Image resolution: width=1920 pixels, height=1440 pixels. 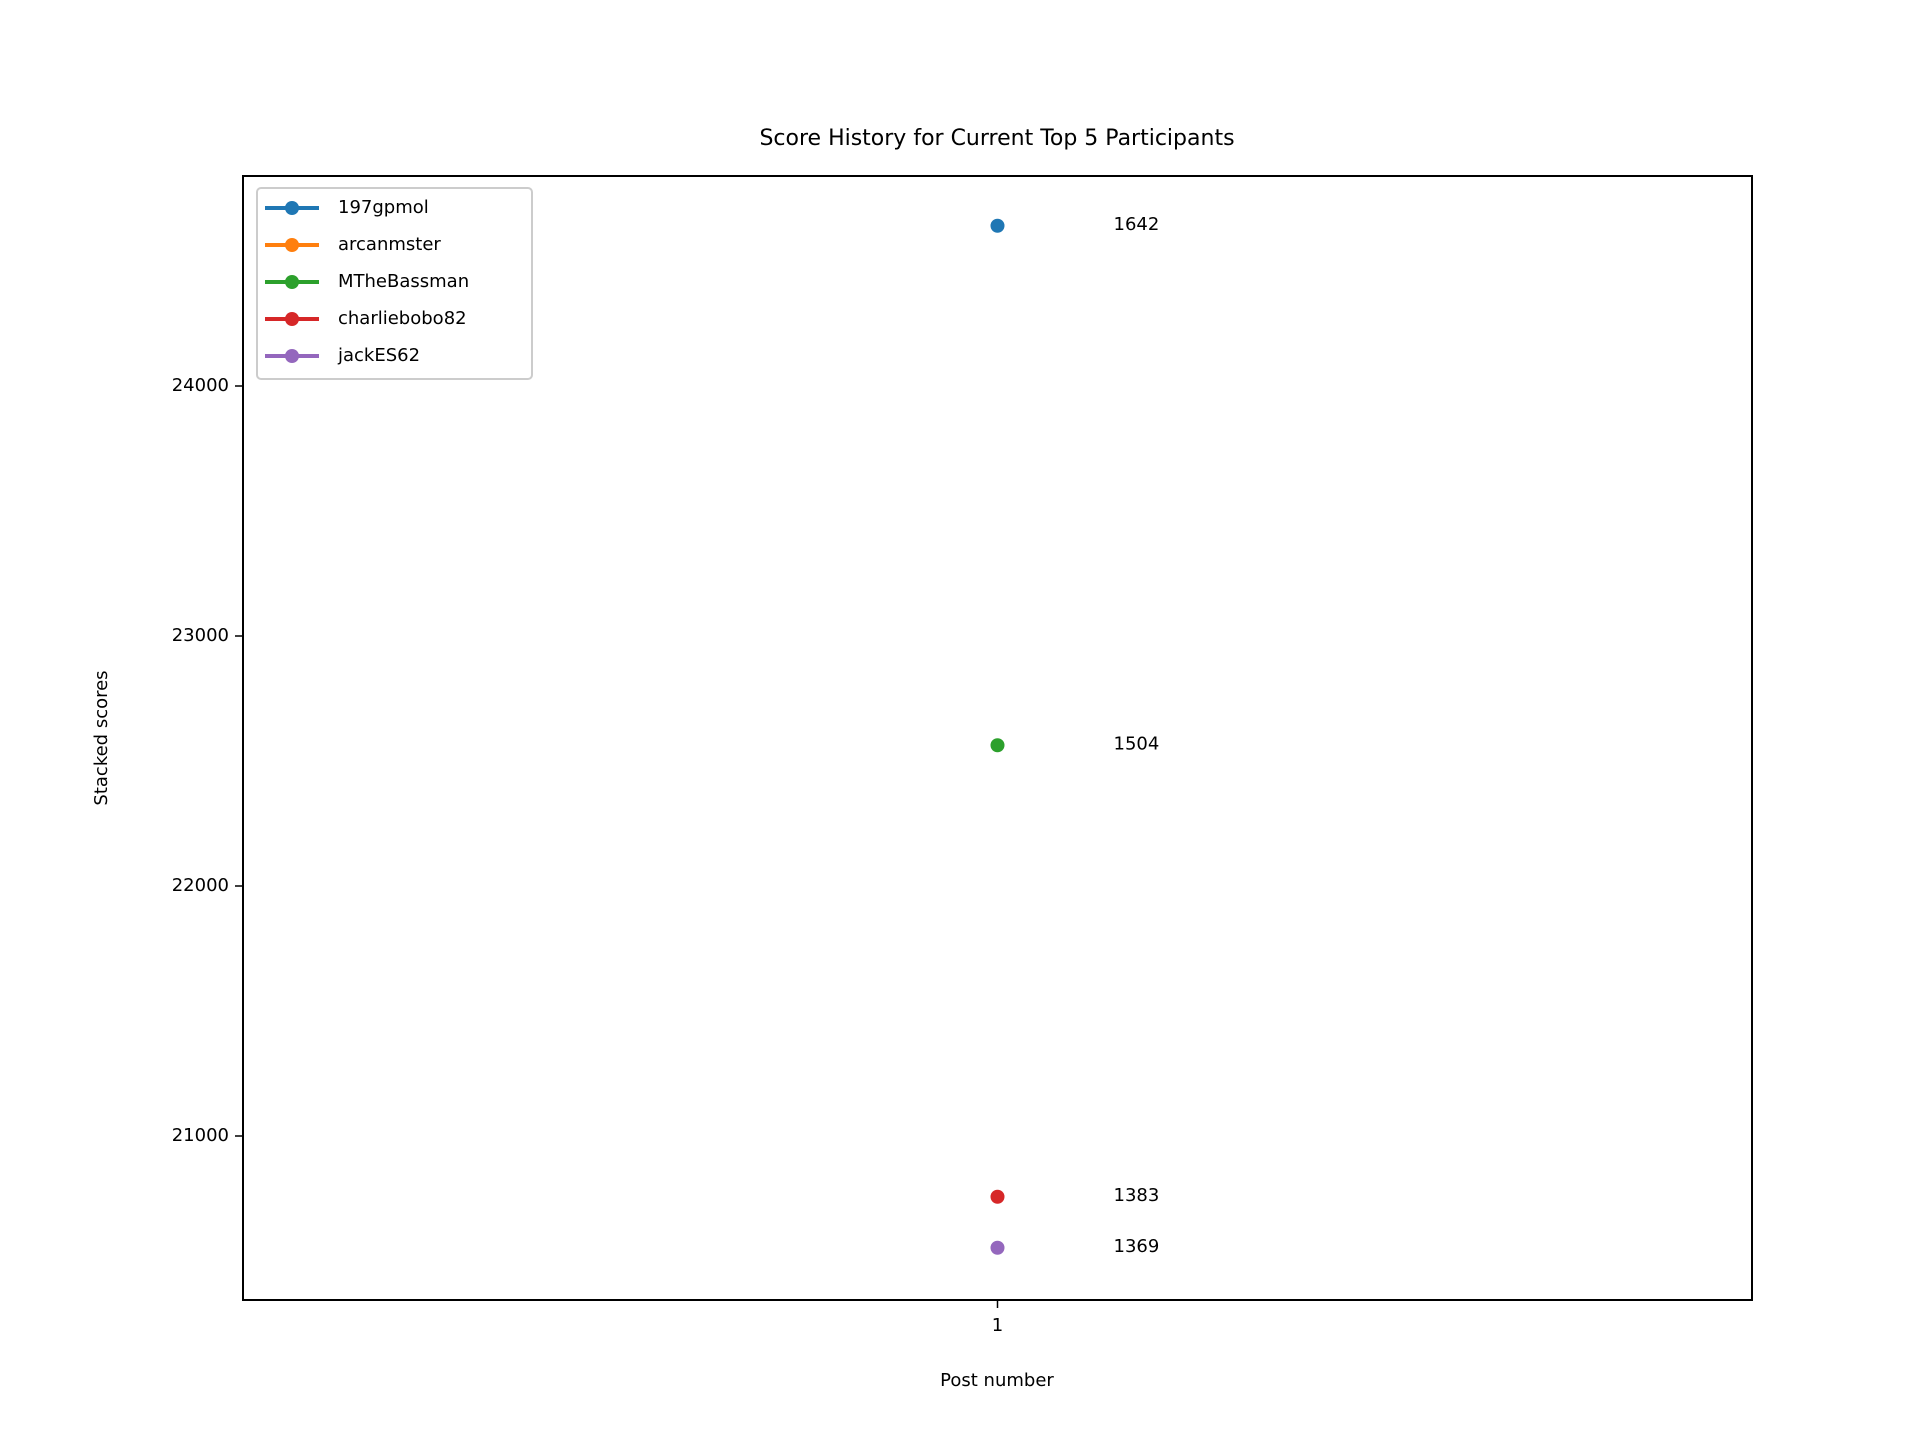 I want to click on x-tick-label: 1, so click(x=997, y=1325).